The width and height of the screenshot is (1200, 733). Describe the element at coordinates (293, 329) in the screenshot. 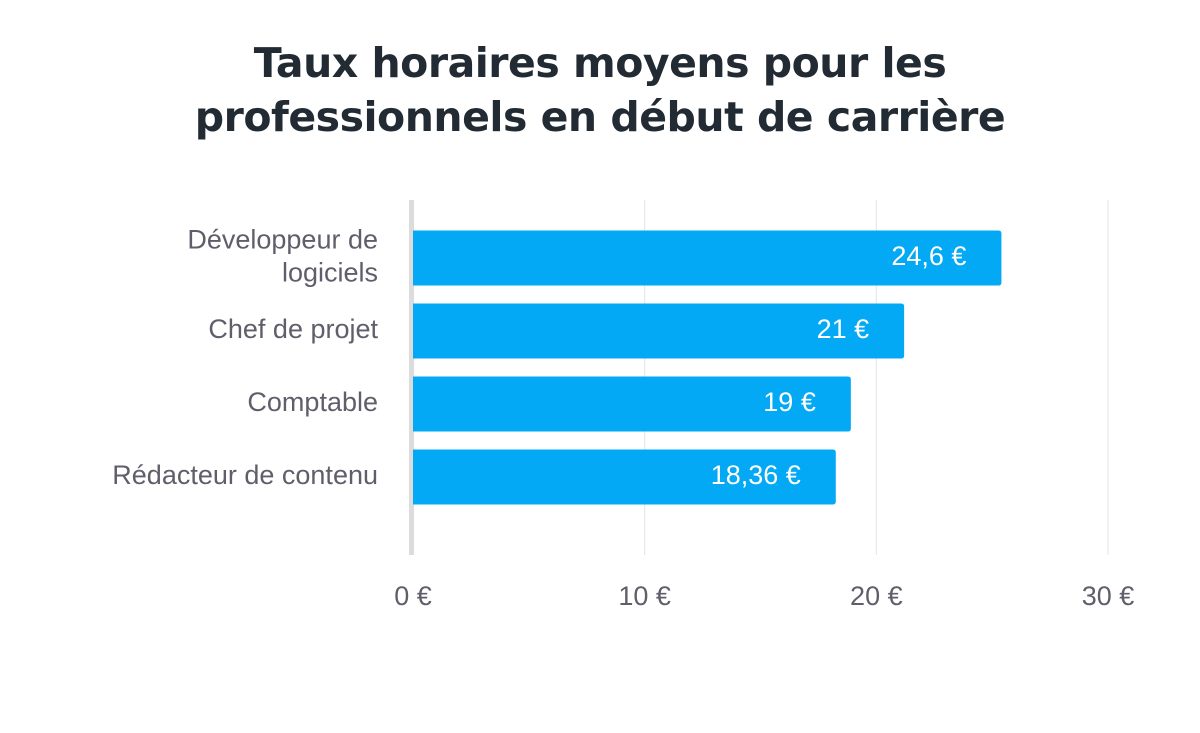

I see `category-label-1-0: Chef de projet` at that location.